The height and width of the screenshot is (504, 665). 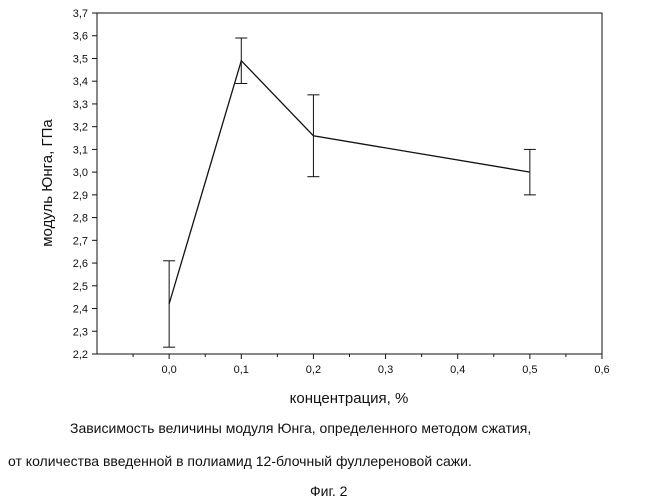 What do you see at coordinates (80, 128) in the screenshot?
I see `y-tick-label: 3,2` at bounding box center [80, 128].